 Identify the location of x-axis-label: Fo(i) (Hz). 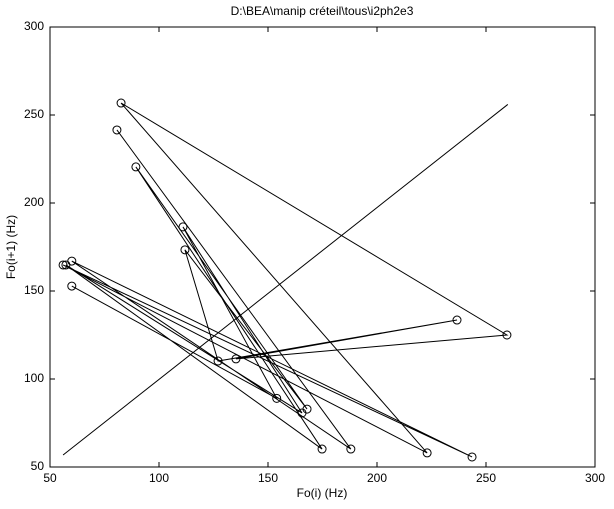
(322, 493).